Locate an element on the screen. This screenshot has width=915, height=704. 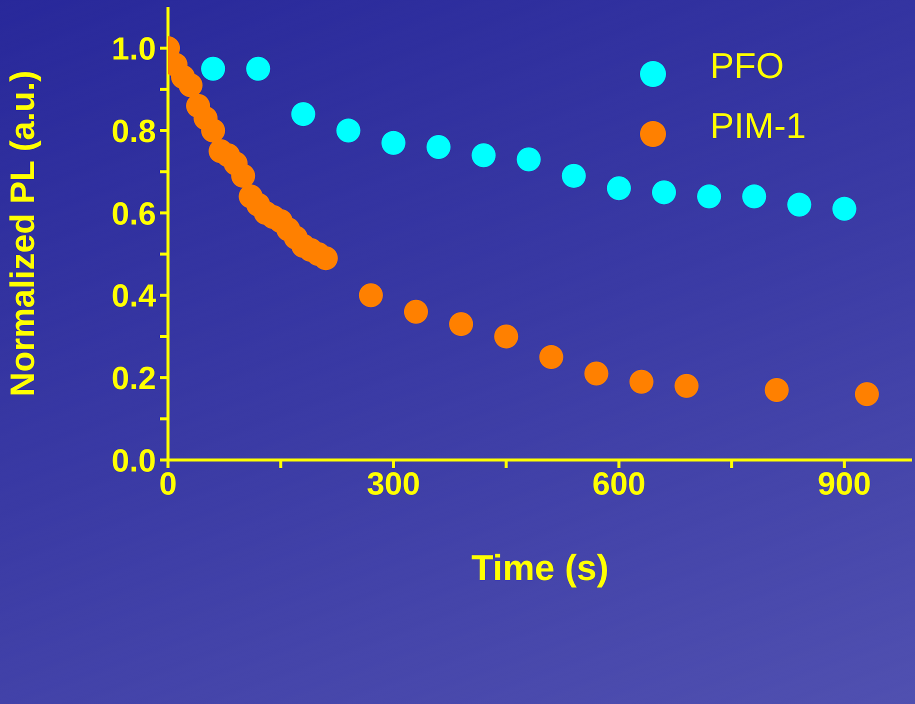
x-tick-label: 600 is located at coordinates (619, 484).